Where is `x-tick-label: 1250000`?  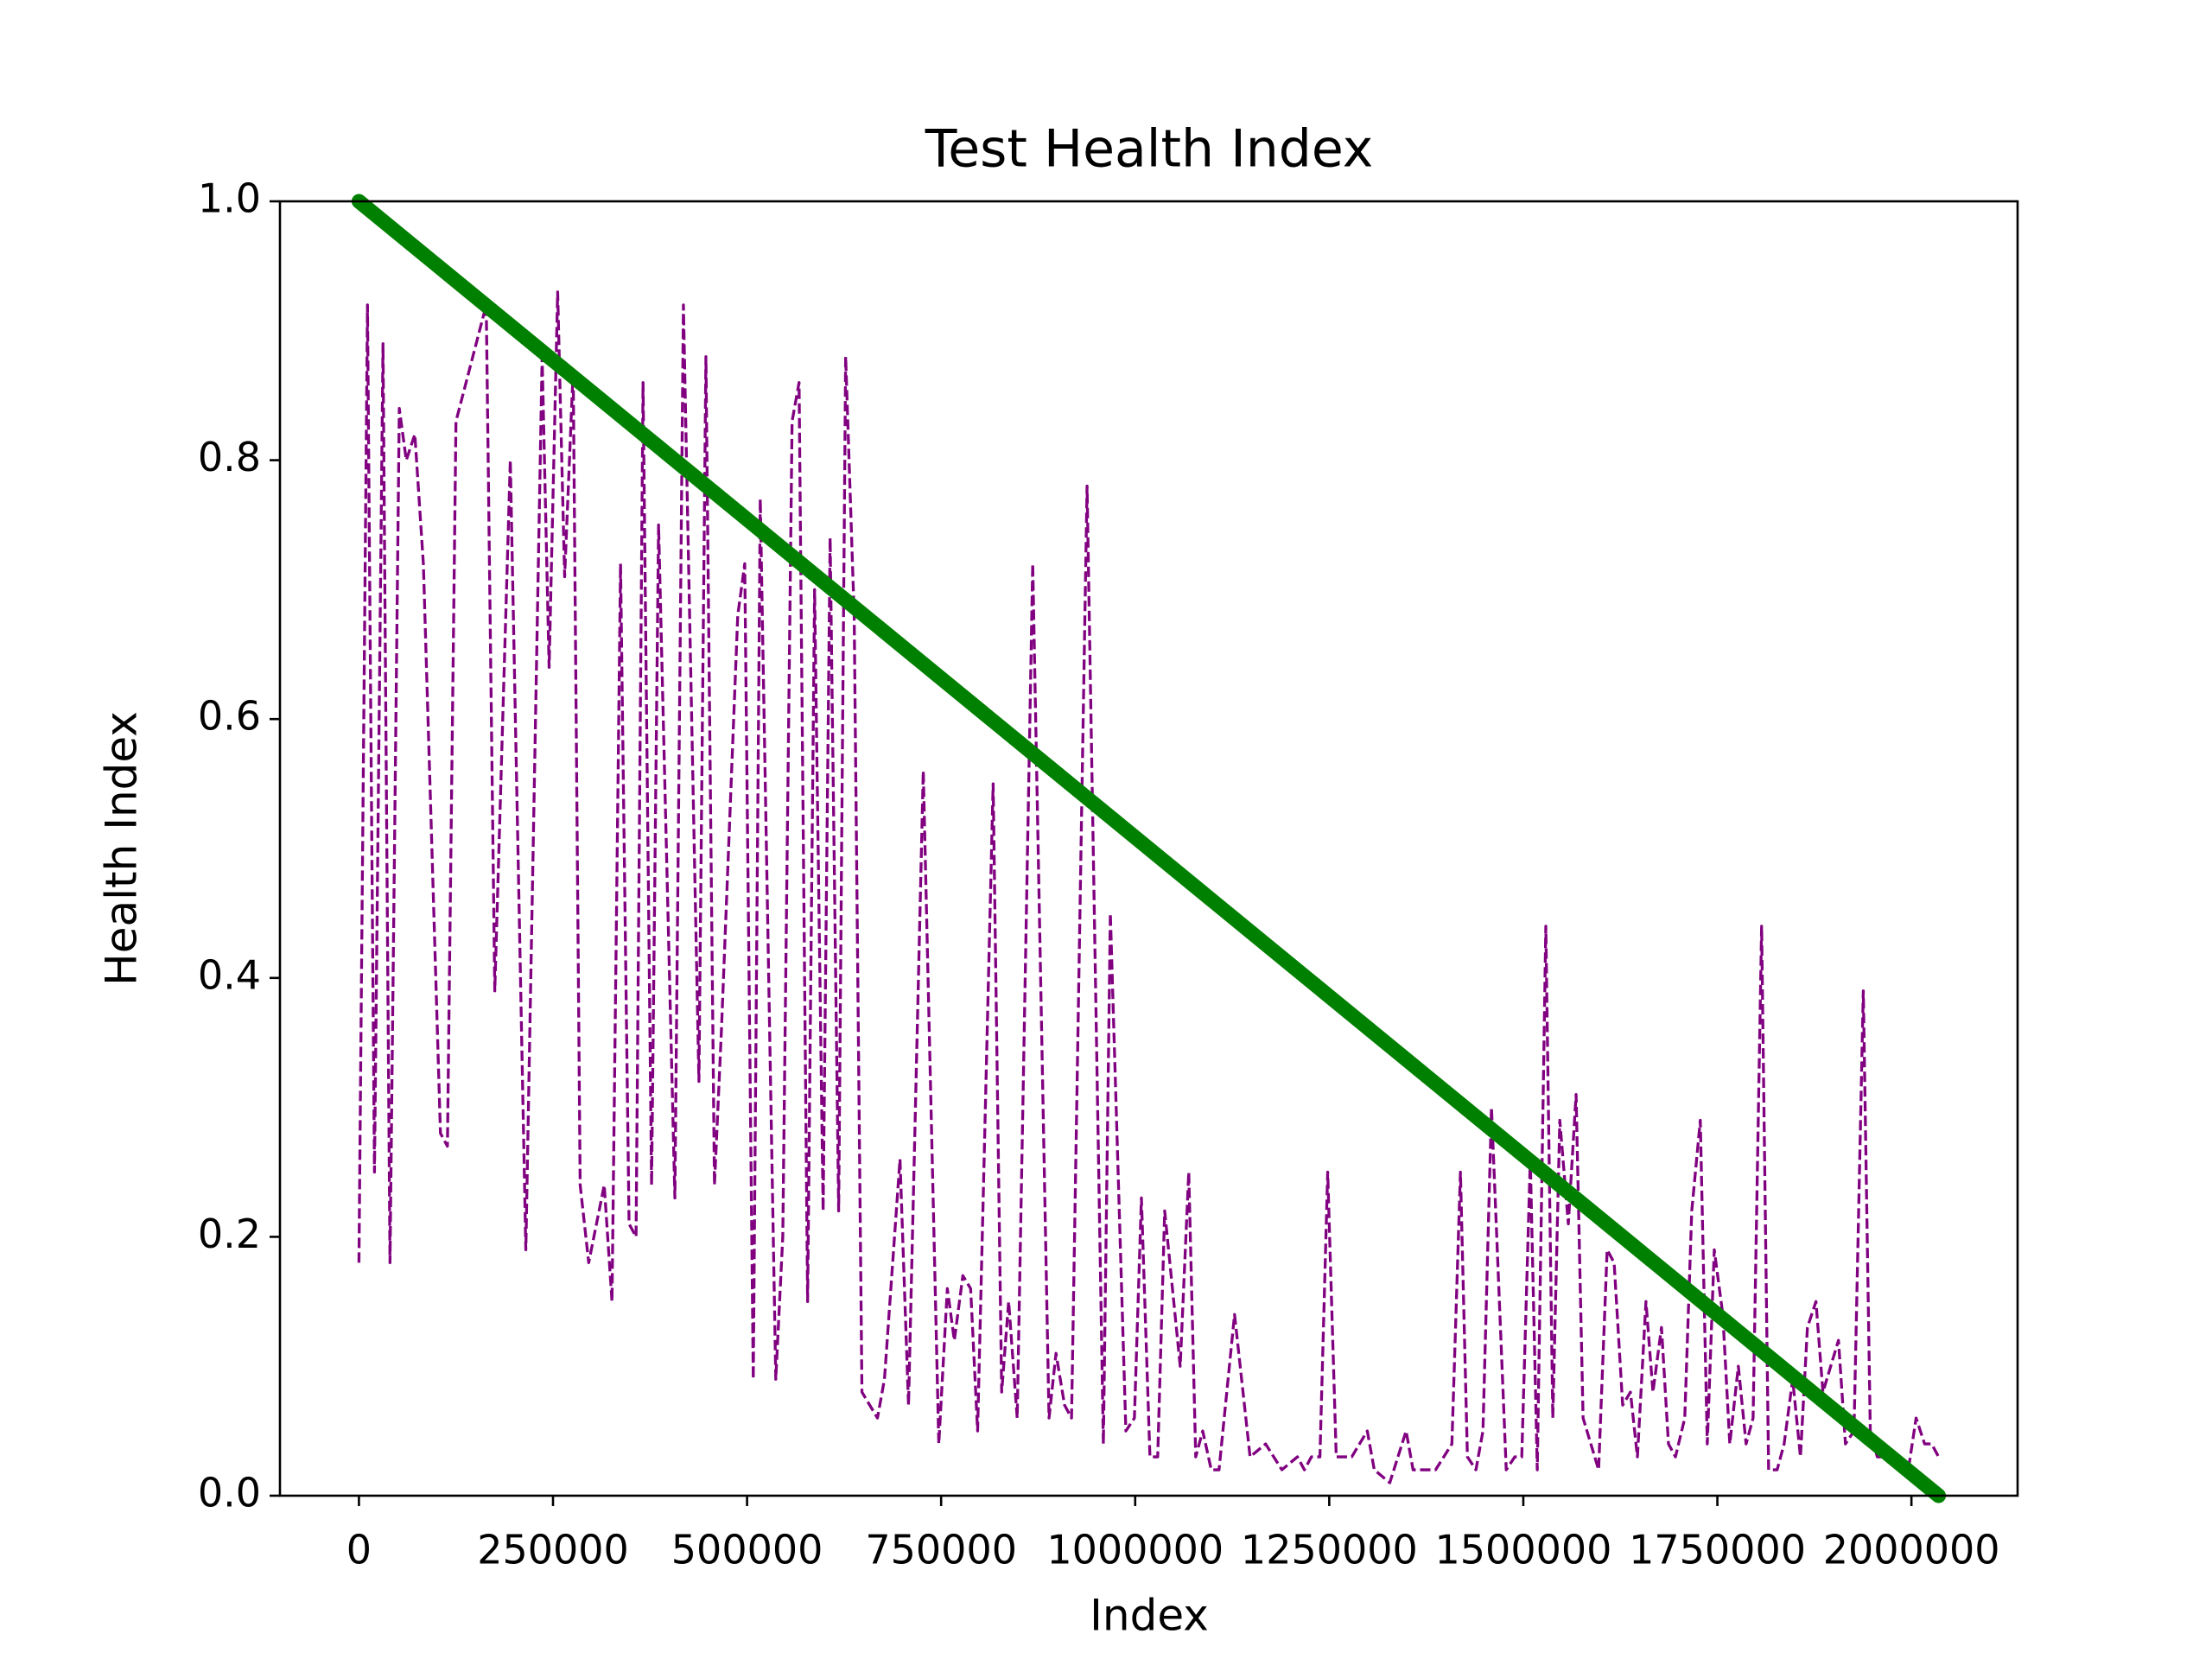 x-tick-label: 1250000 is located at coordinates (1329, 1550).